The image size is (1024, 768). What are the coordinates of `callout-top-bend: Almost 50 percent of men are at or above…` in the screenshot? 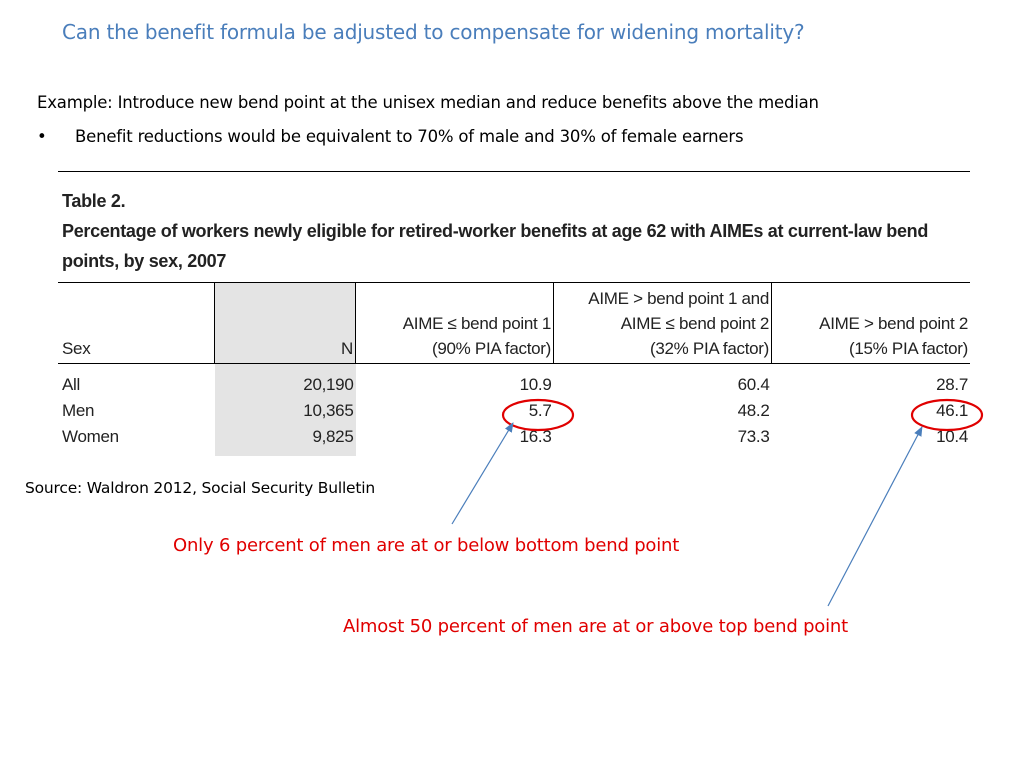 It's located at (595, 626).